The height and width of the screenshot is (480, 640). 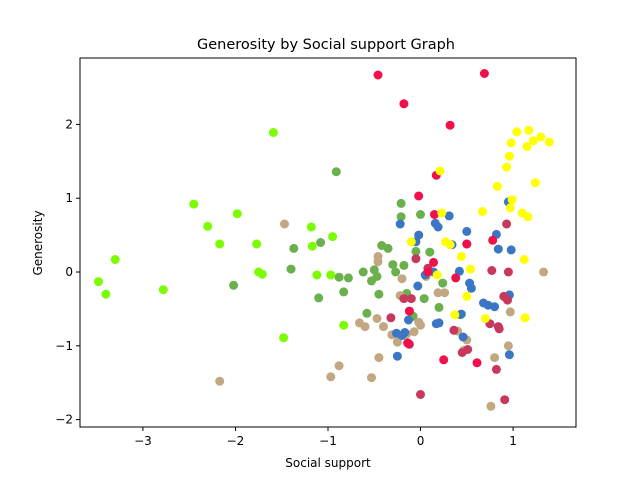 What do you see at coordinates (143, 441) in the screenshot?
I see `x-tick-label: −3` at bounding box center [143, 441].